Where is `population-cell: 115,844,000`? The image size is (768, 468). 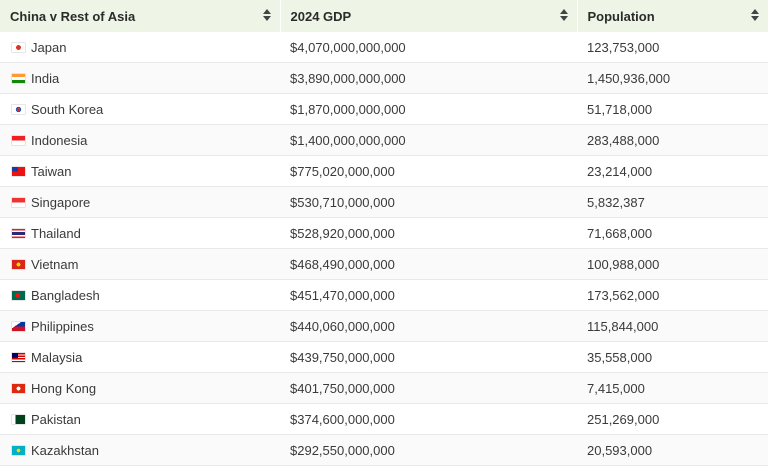 population-cell: 115,844,000 is located at coordinates (672, 326).